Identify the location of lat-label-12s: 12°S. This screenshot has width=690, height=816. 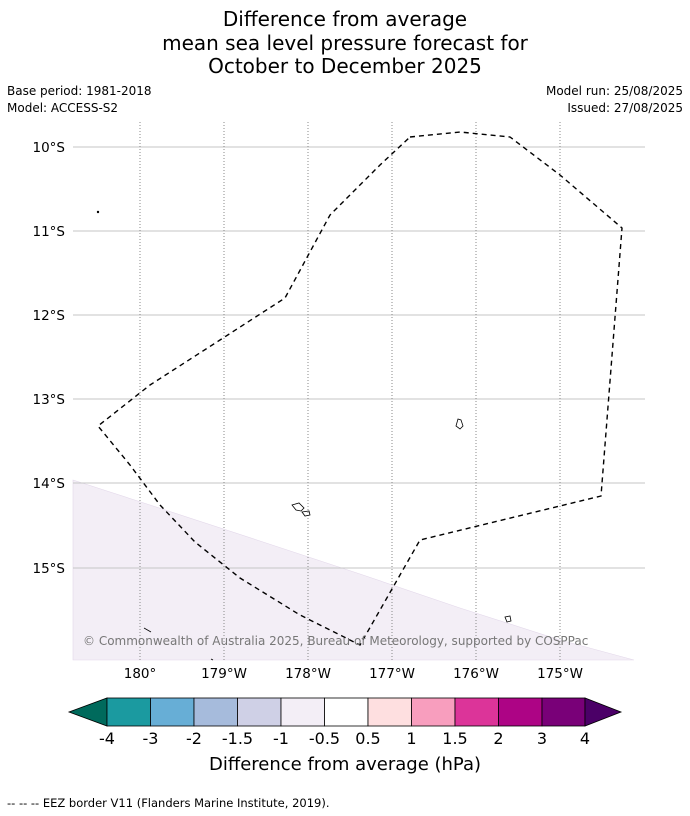
(49, 316).